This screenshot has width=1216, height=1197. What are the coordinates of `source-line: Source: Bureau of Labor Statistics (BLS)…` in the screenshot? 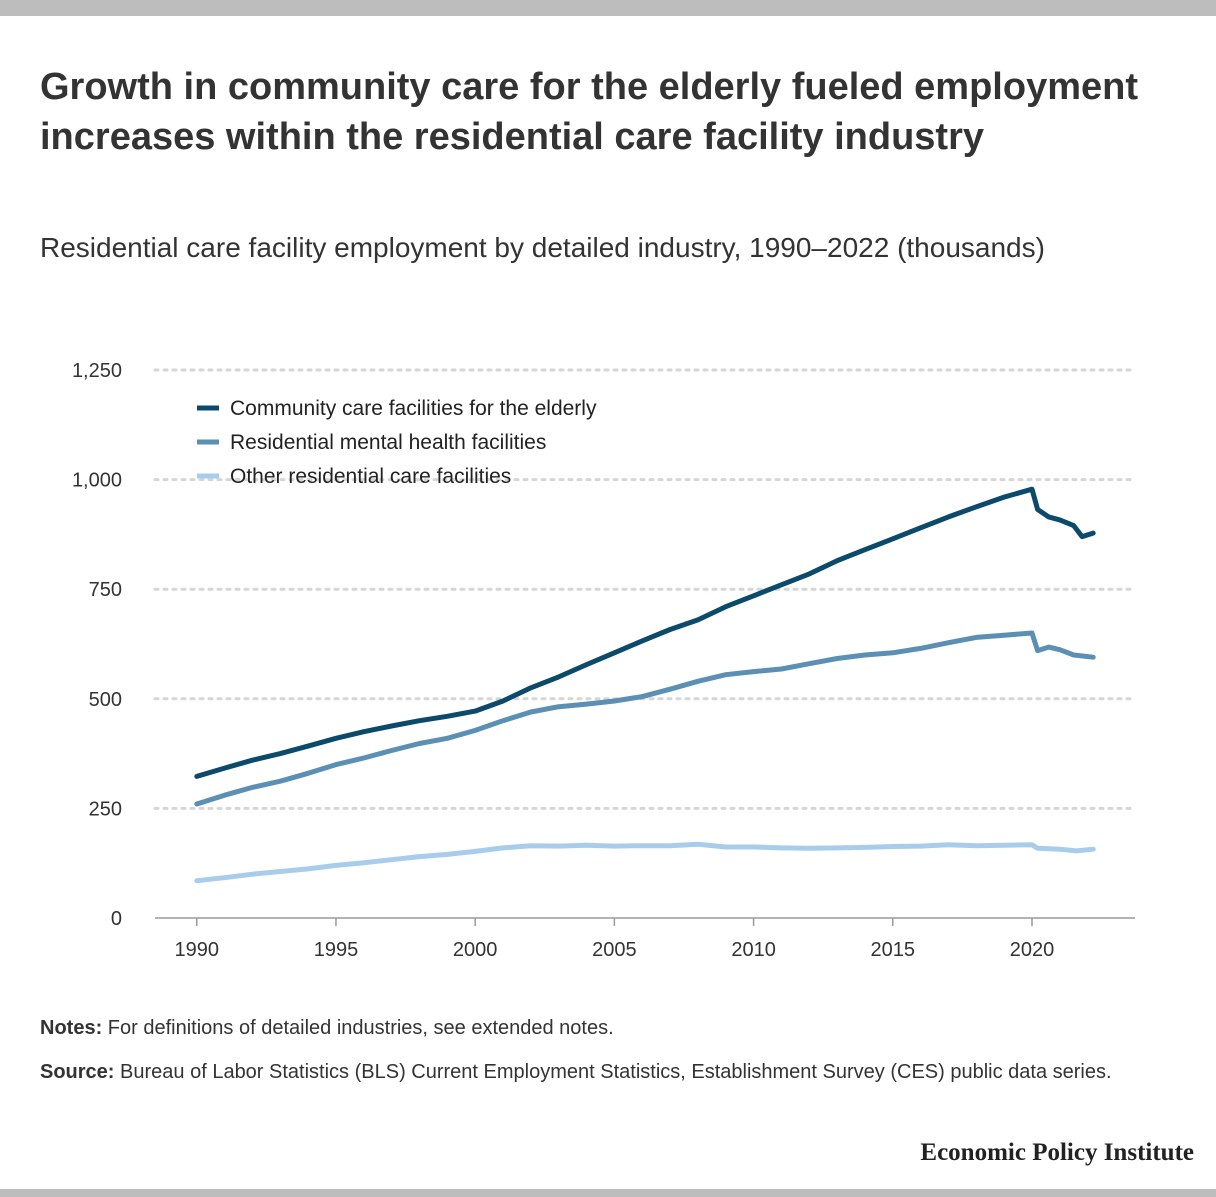 It's located at (610, 1072).